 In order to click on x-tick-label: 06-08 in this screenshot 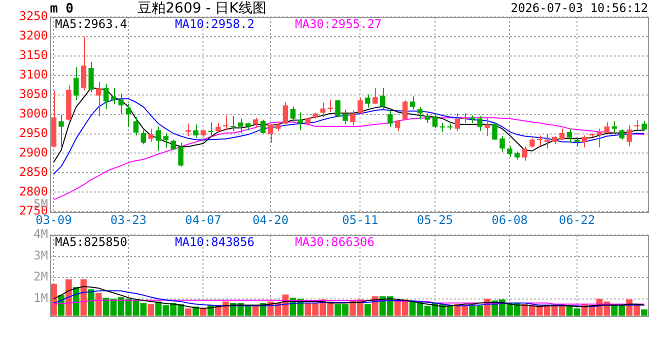, I will do `click(510, 219)`.